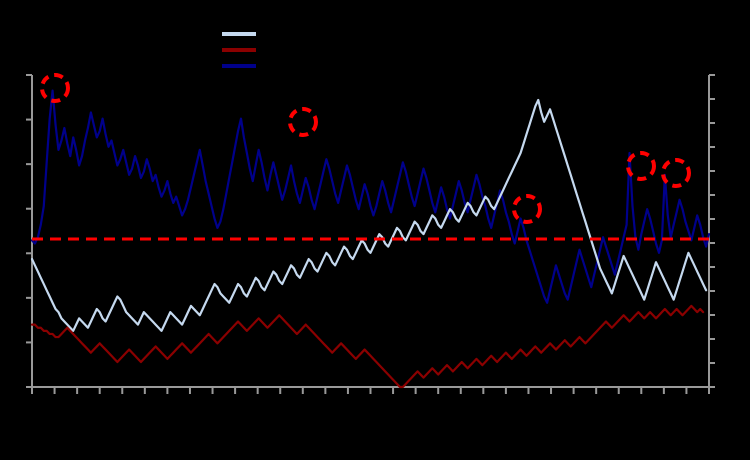 Image resolution: width=750 pixels, height=460 pixels. I want to click on y-axis-right, so click(711, 231).